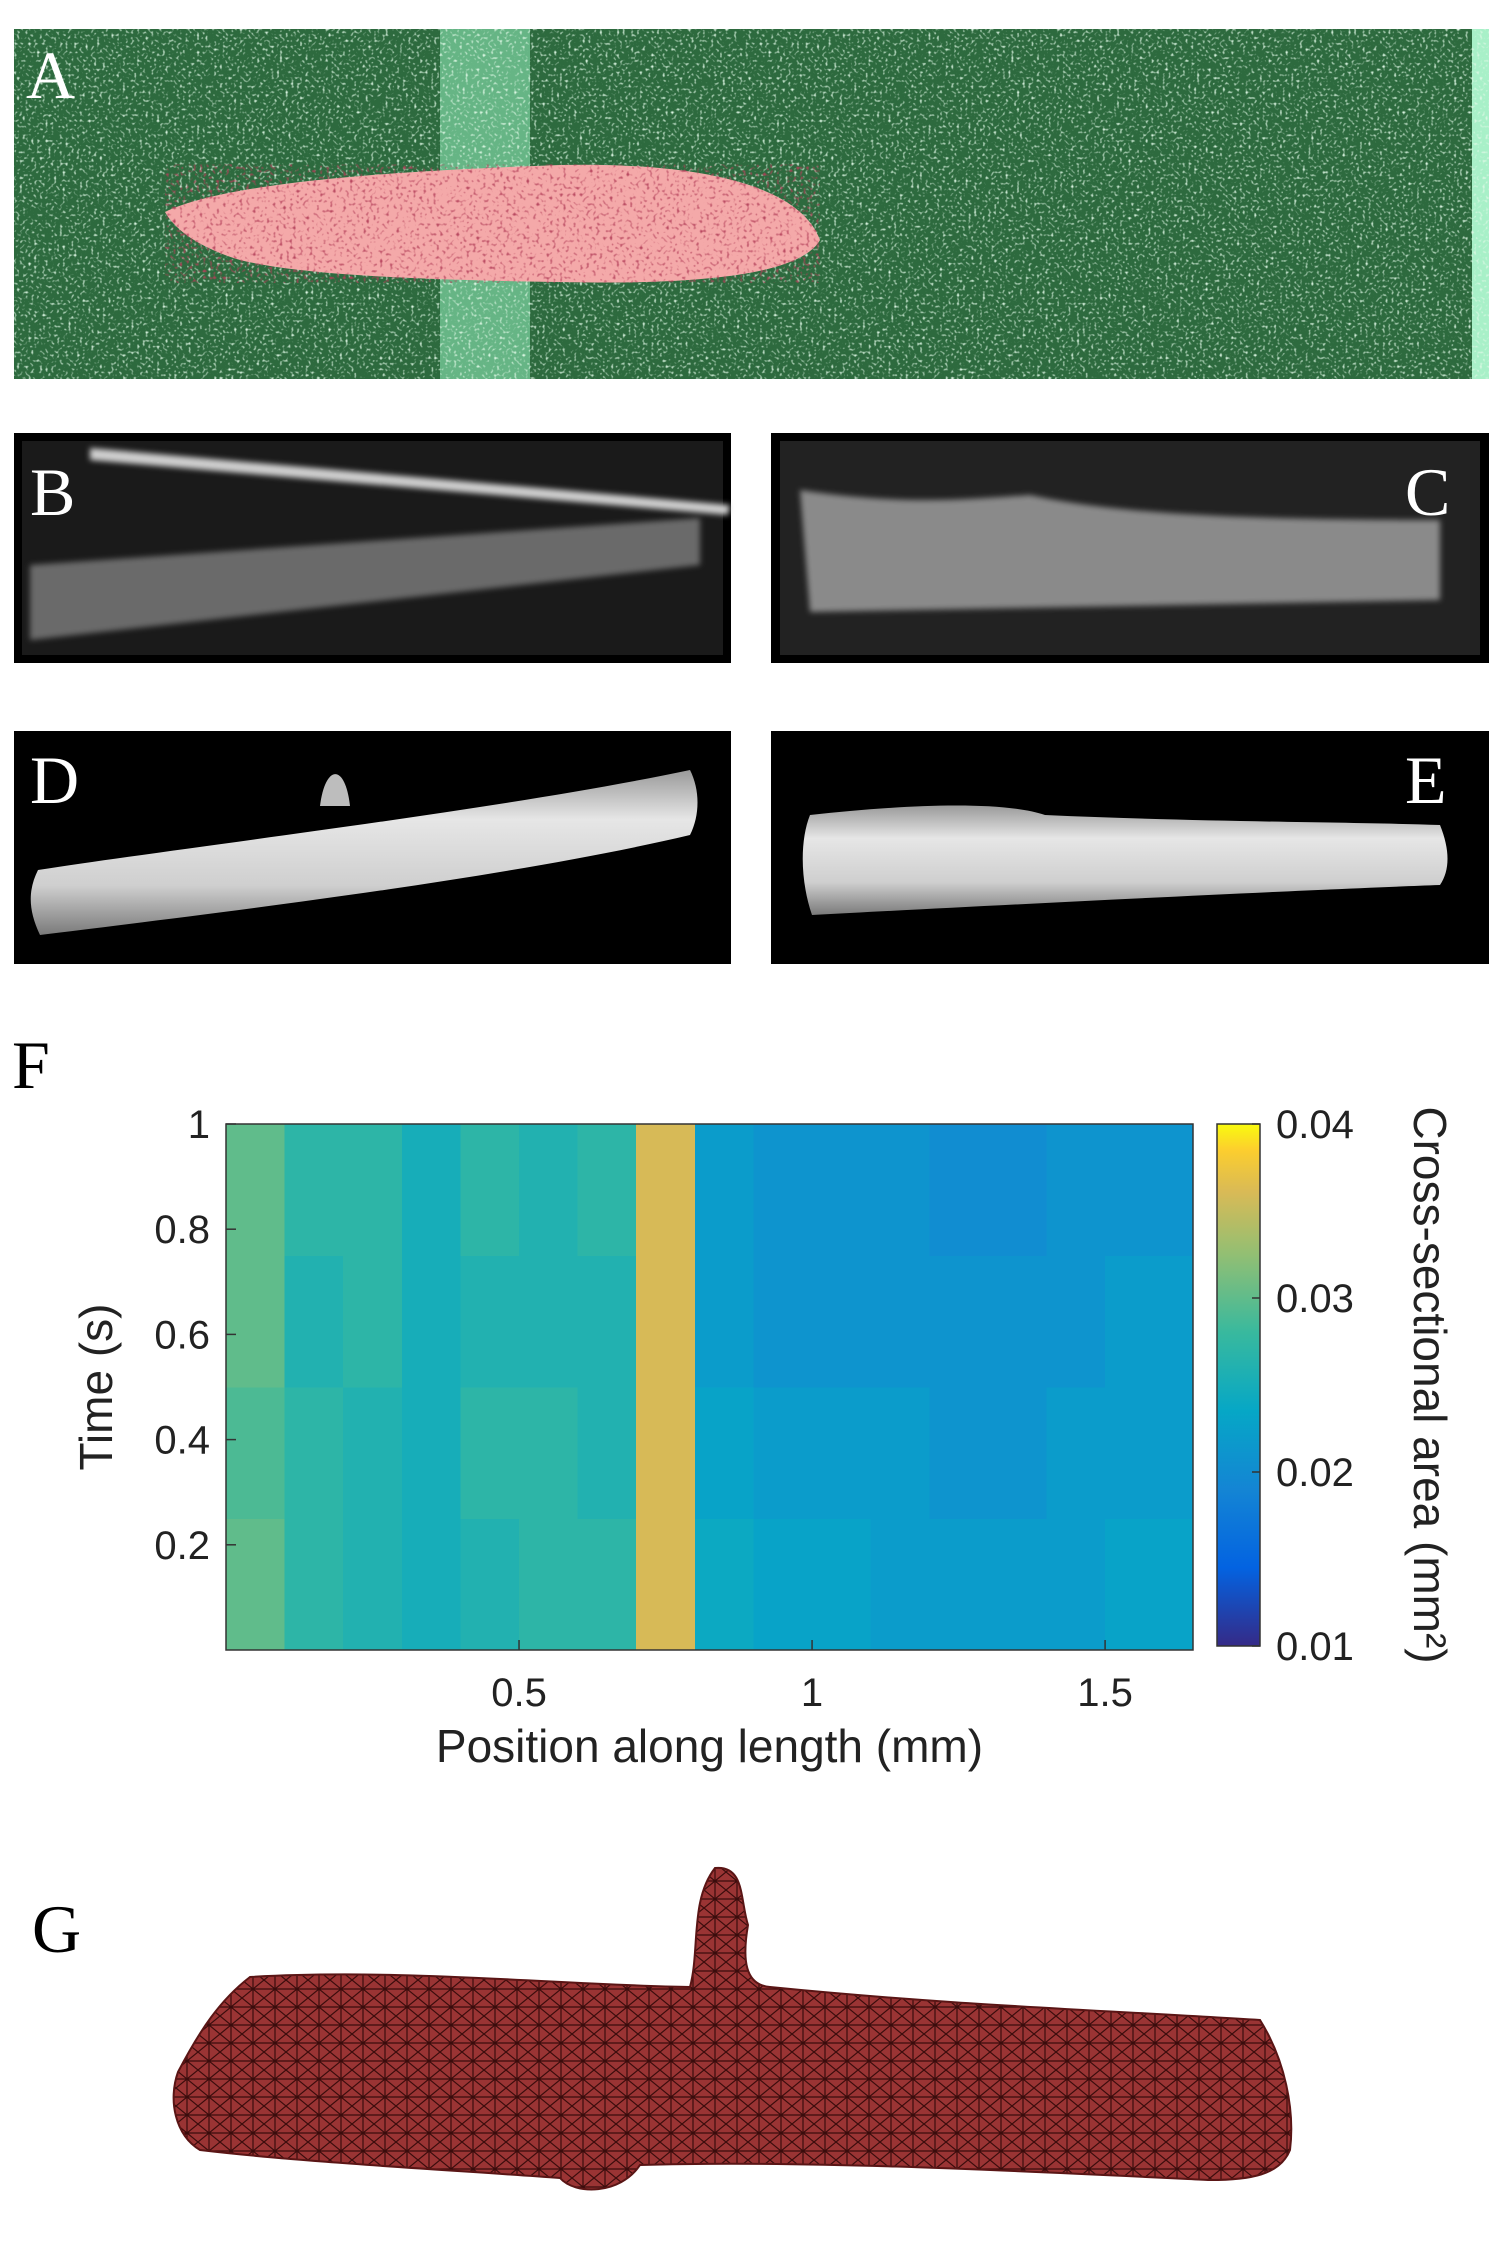 This screenshot has height=2244, width=1500. Describe the element at coordinates (199, 1125) in the screenshot. I see `y-tick-label: 1` at that location.